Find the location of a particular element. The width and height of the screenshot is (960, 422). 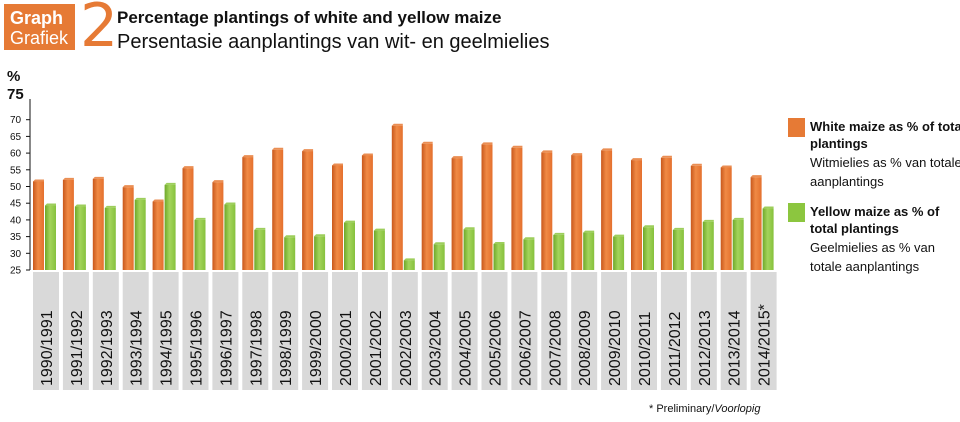

x-tick-label: 1997/1998 is located at coordinates (256, 348).